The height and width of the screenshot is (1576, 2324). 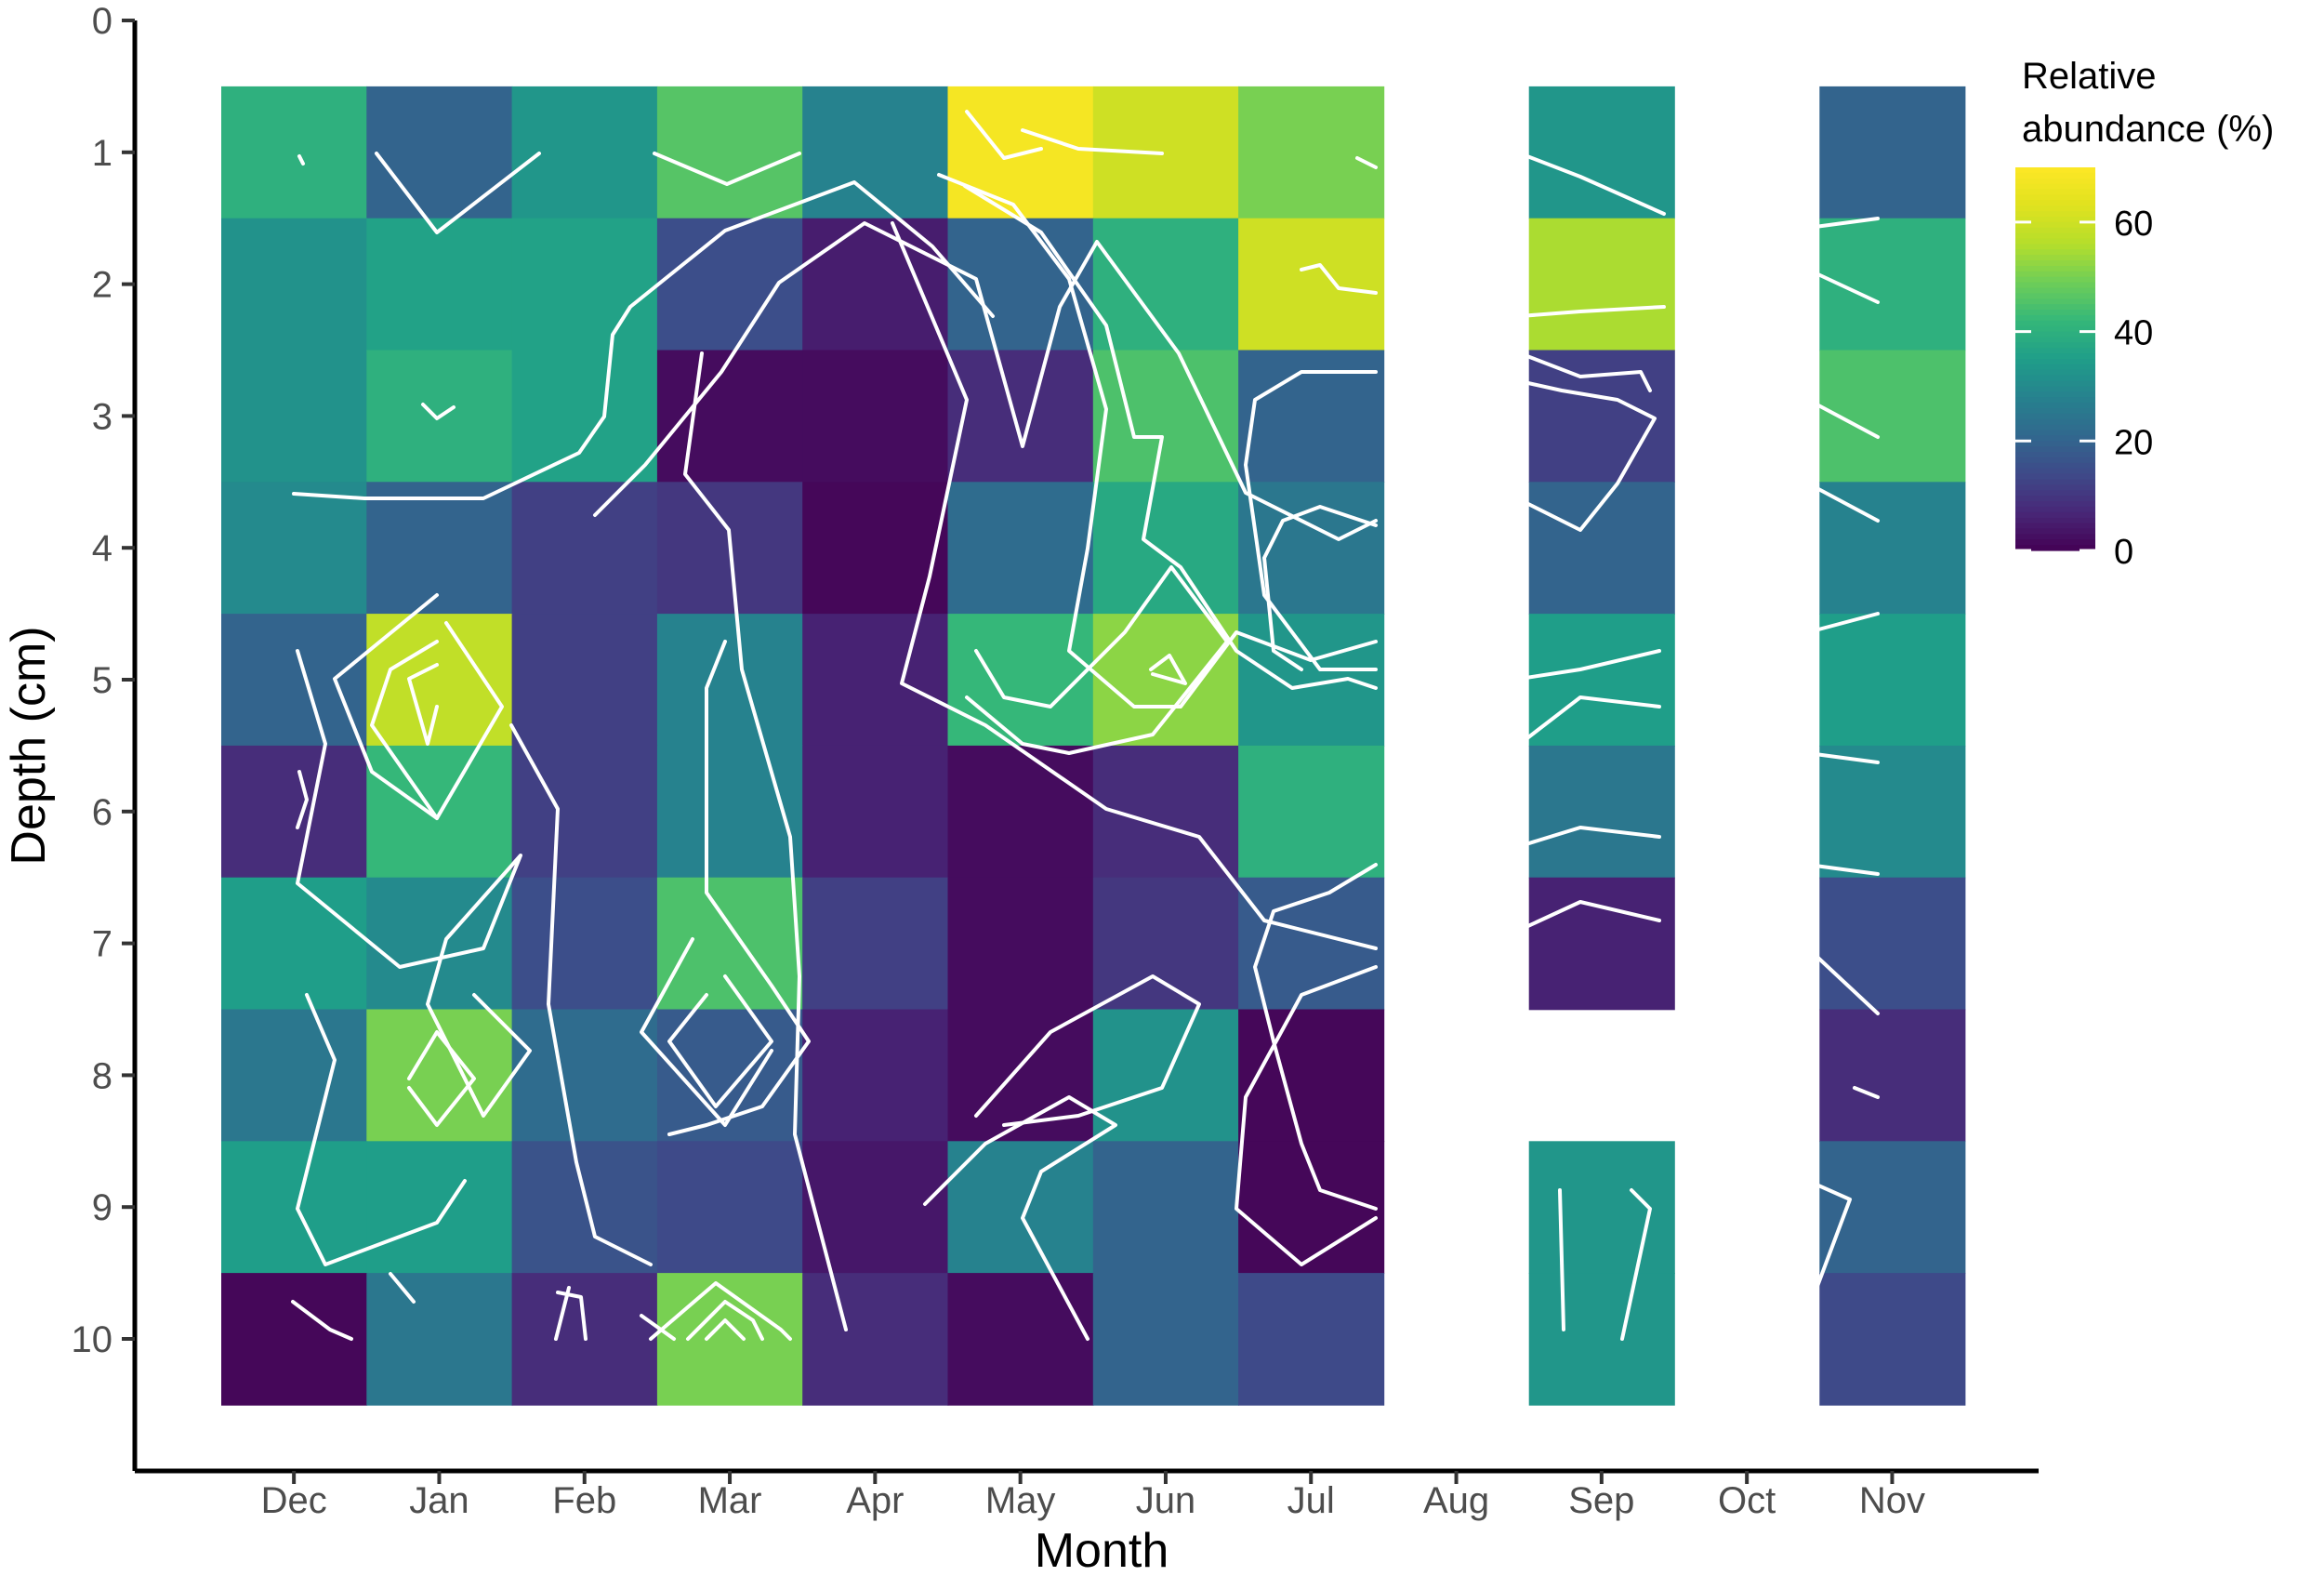 What do you see at coordinates (1311, 1501) in the screenshot?
I see `x-tick-label: Jul` at bounding box center [1311, 1501].